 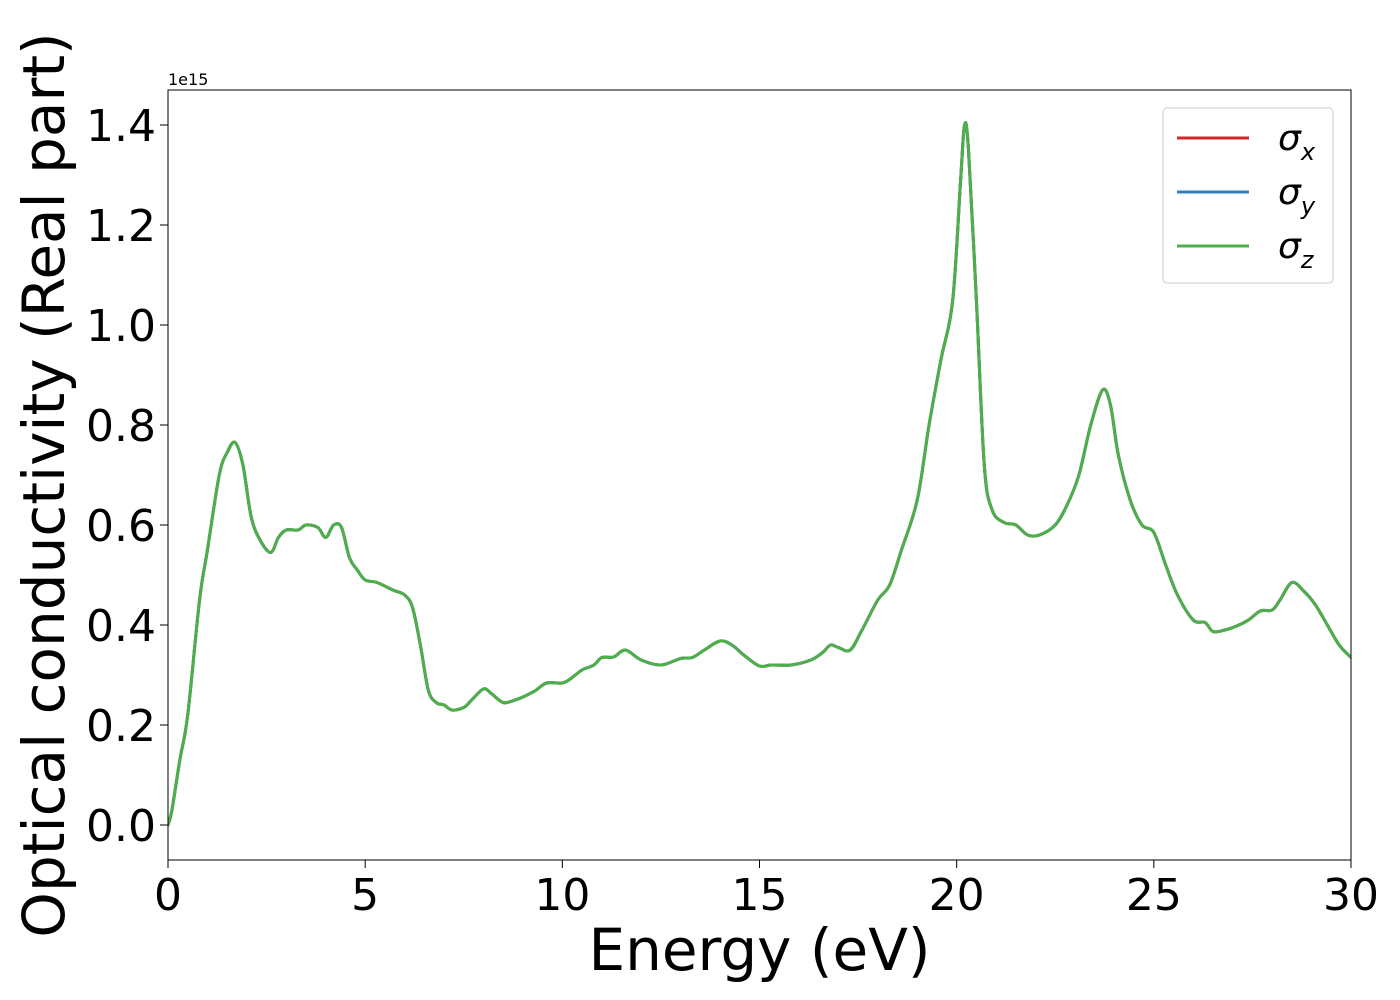 I want to click on y-tick-label: 0.0, so click(x=121, y=826).